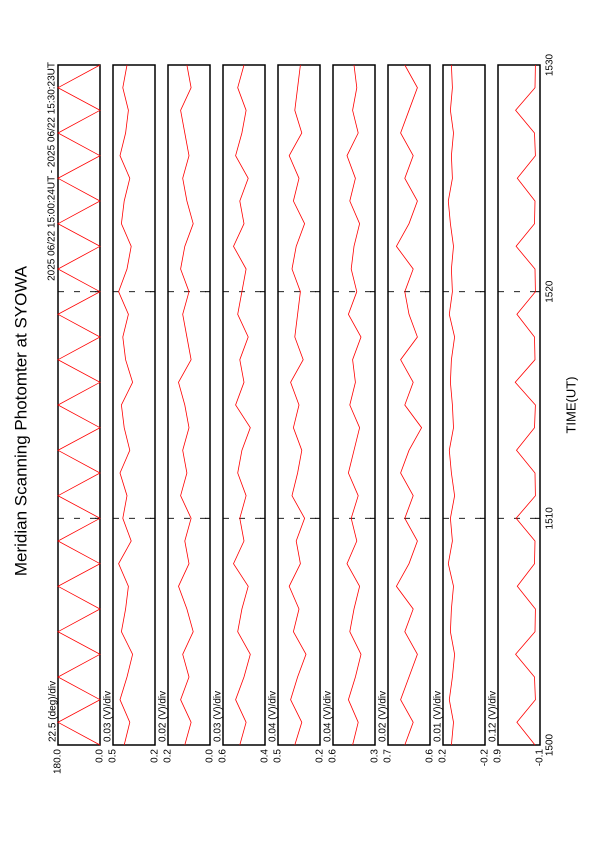 The width and height of the screenshot is (595, 842). Describe the element at coordinates (550, 744) in the screenshot. I see `x-tick-label: 1500` at that location.